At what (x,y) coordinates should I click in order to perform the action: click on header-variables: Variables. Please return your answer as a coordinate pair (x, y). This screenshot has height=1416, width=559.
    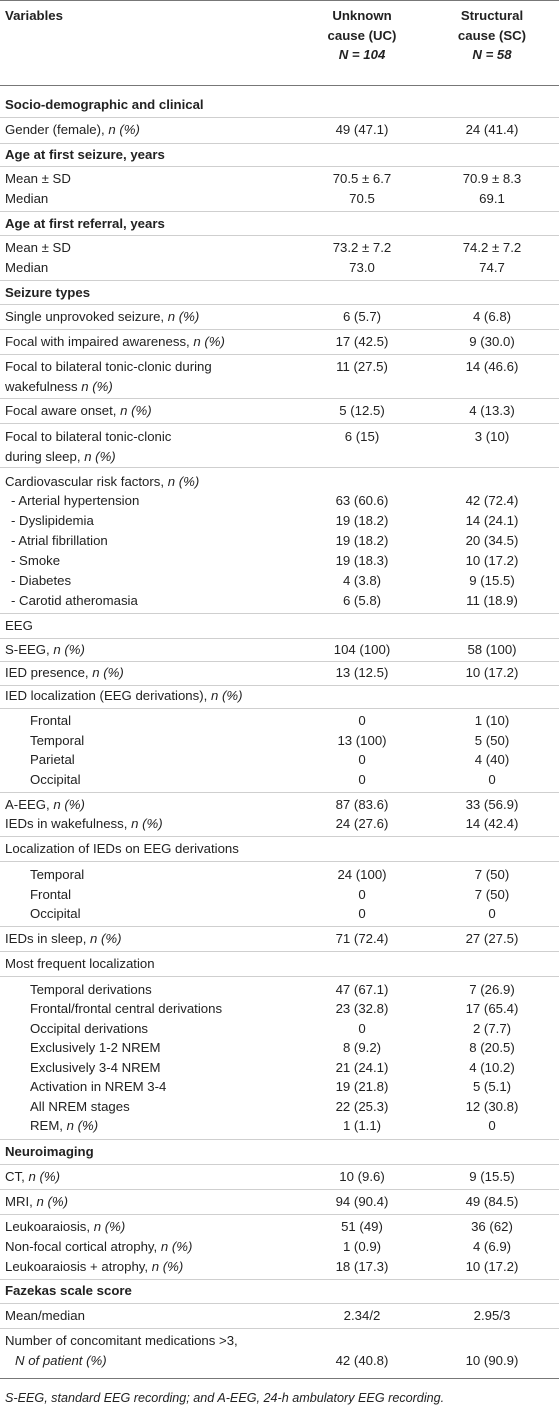
    Looking at the image, I should click on (34, 15).